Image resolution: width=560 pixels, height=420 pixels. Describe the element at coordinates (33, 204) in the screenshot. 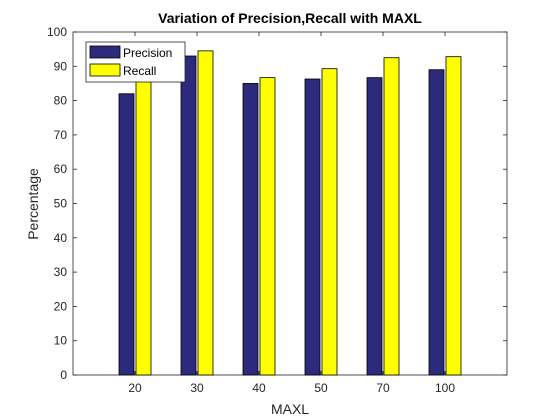

I see `y-axis-label: Percentage` at that location.